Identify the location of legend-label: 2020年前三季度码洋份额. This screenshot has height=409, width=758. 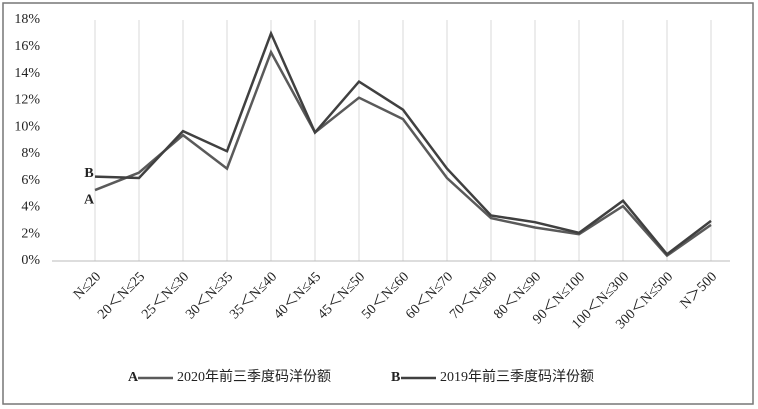
(254, 376).